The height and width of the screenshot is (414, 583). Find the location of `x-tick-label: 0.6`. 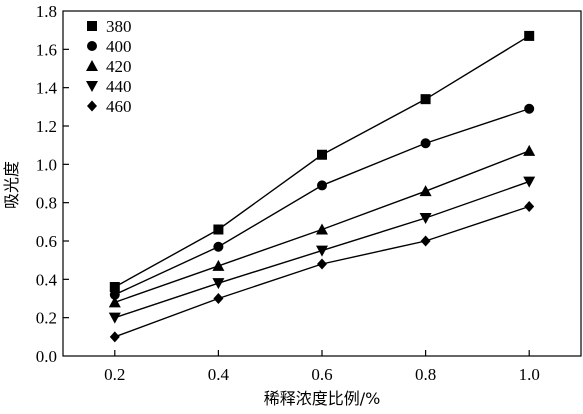

x-tick-label: 0.6 is located at coordinates (321, 374).